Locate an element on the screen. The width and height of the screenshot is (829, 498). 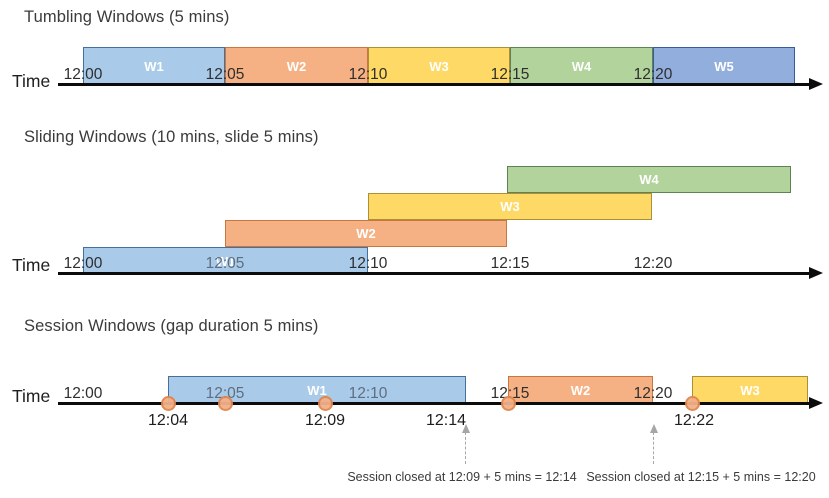
session-close-annotation: Session closed at 12:15 + 5 mins = 12:20 is located at coordinates (701, 477).